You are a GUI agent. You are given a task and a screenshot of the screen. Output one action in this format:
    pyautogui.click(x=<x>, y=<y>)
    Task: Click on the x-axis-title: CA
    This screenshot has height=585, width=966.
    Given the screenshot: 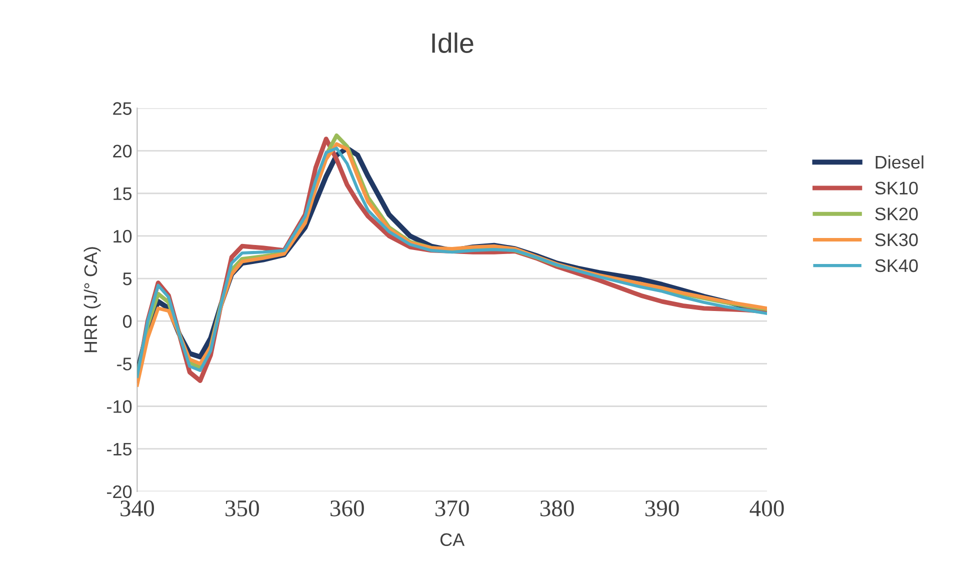 What is the action you would take?
    pyautogui.click(x=452, y=539)
    